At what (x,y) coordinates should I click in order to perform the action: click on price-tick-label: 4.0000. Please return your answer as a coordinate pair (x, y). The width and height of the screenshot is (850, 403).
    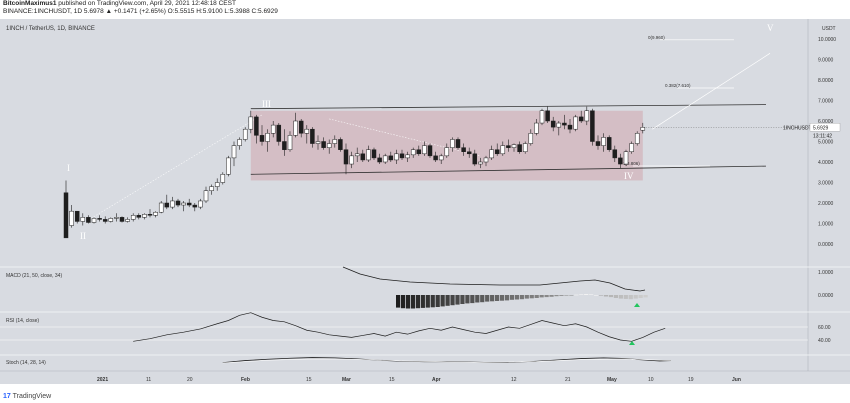
    Looking at the image, I should click on (826, 163).